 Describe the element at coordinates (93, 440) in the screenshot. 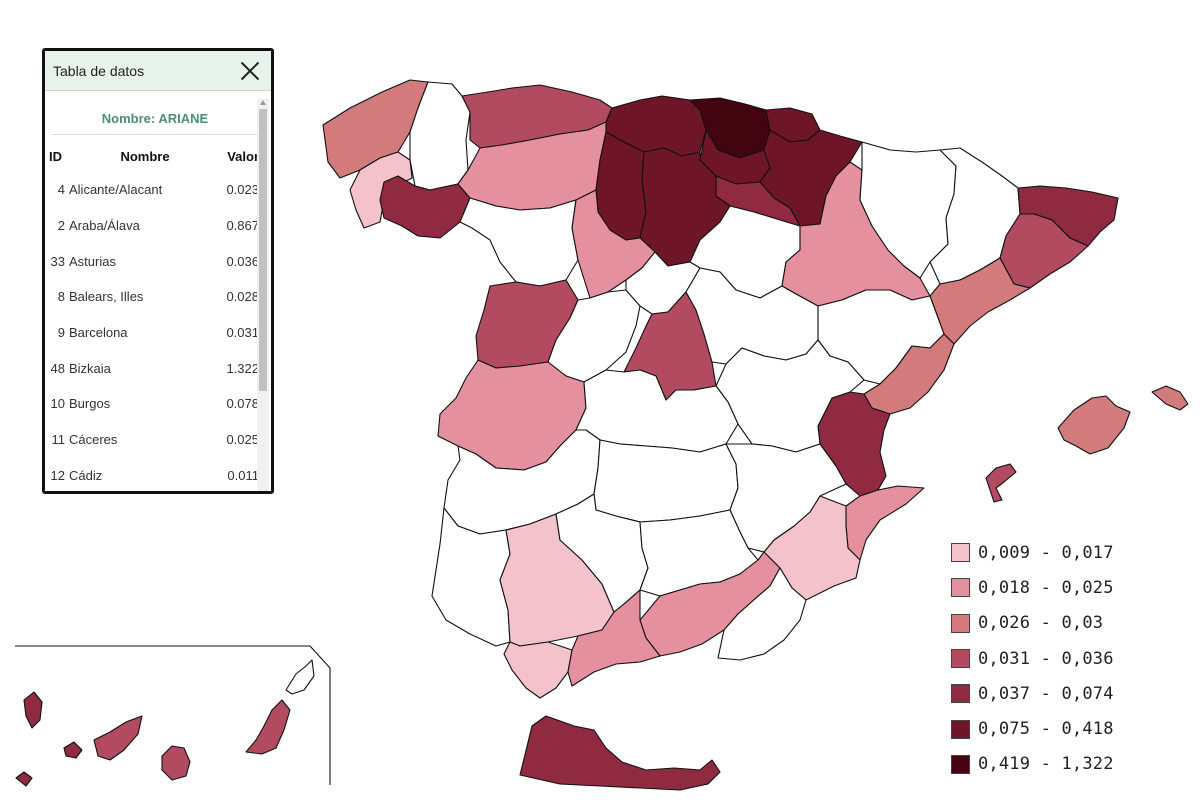

I see `row-name: Cáceres` at that location.